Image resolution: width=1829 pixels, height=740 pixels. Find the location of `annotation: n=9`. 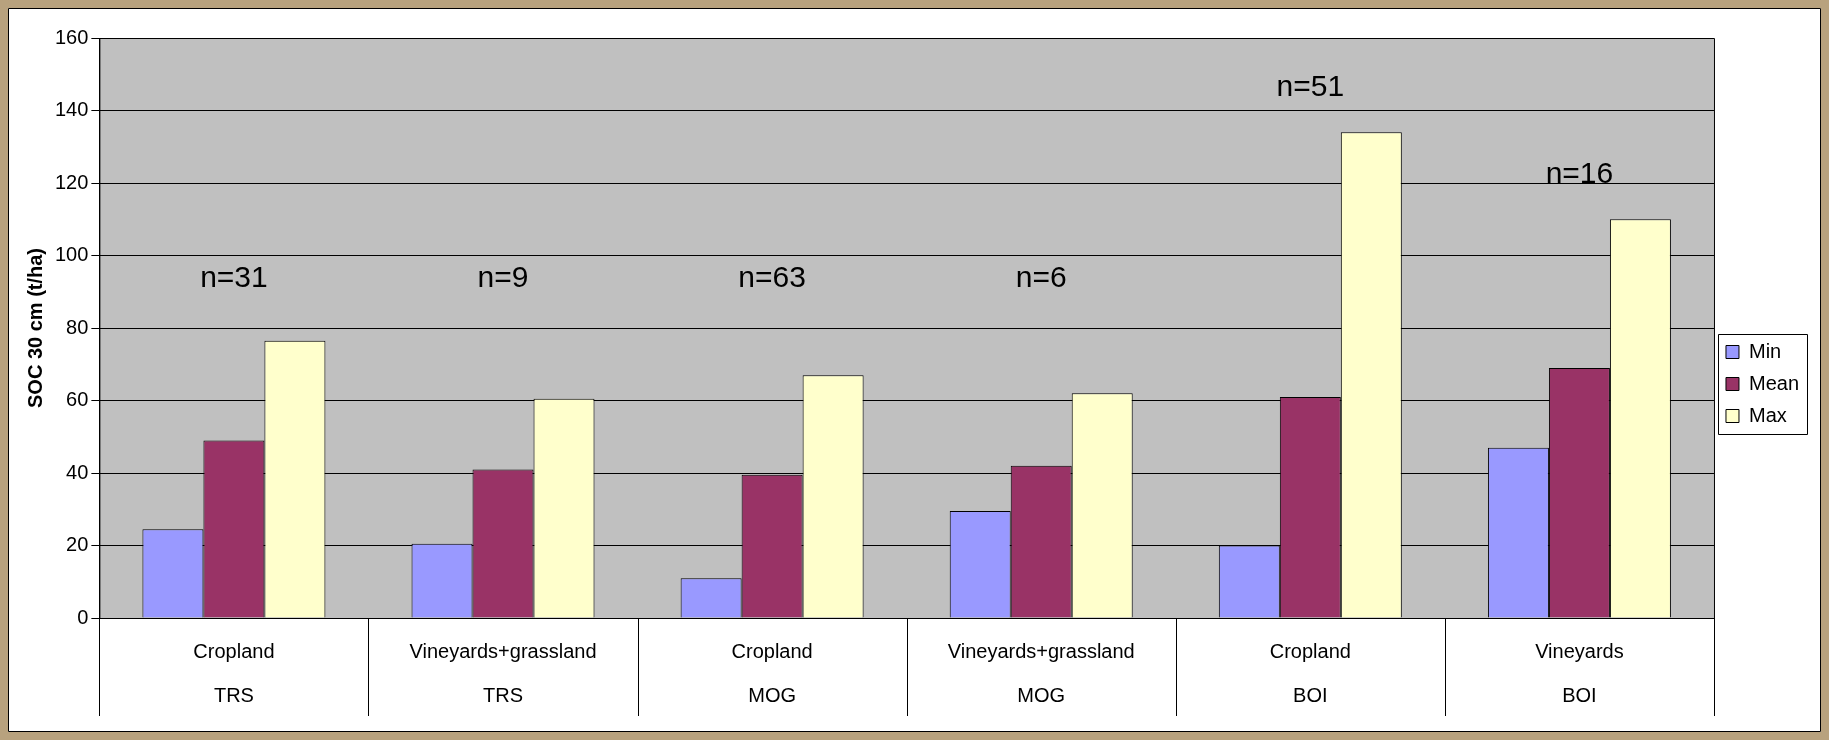

annotation: n=9 is located at coordinates (503, 276).